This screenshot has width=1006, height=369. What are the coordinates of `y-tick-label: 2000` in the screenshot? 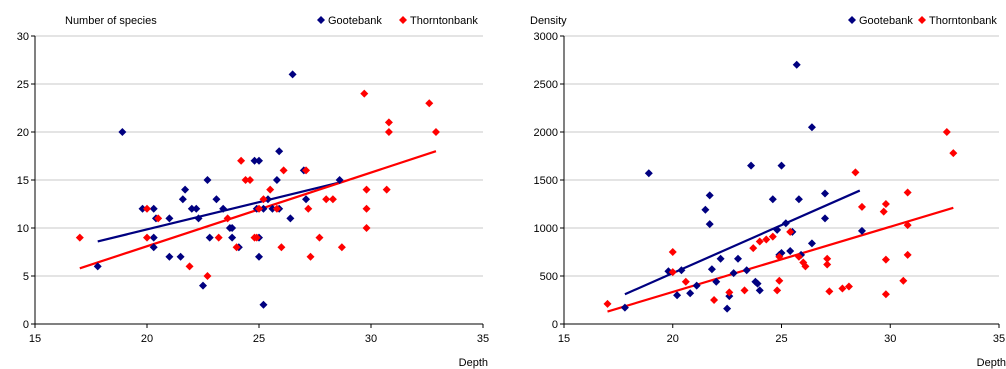 It's located at (546, 133).